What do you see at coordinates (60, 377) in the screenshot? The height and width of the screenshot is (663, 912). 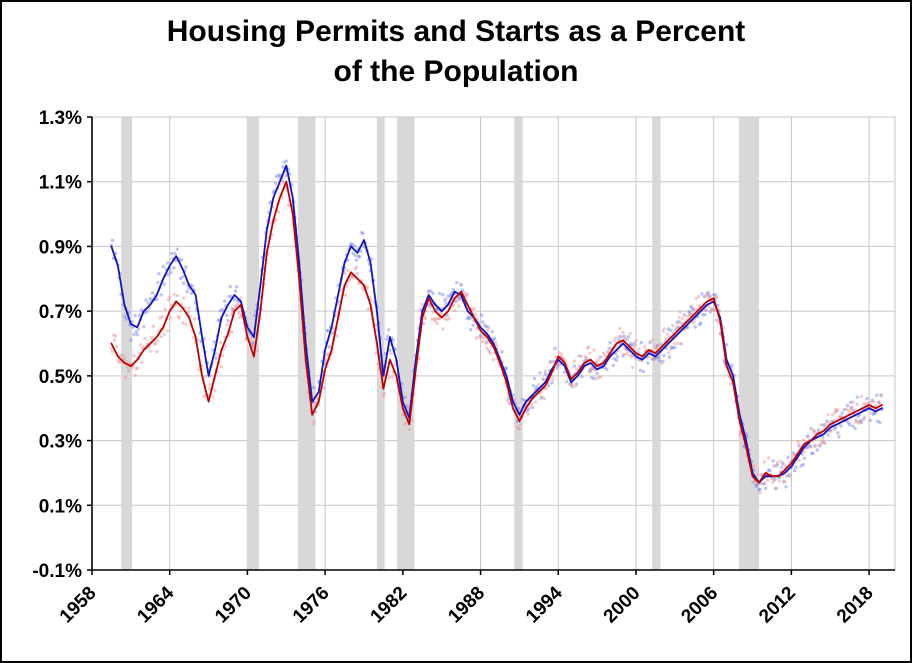 I see `y-tick-label: 0.5%` at bounding box center [60, 377].